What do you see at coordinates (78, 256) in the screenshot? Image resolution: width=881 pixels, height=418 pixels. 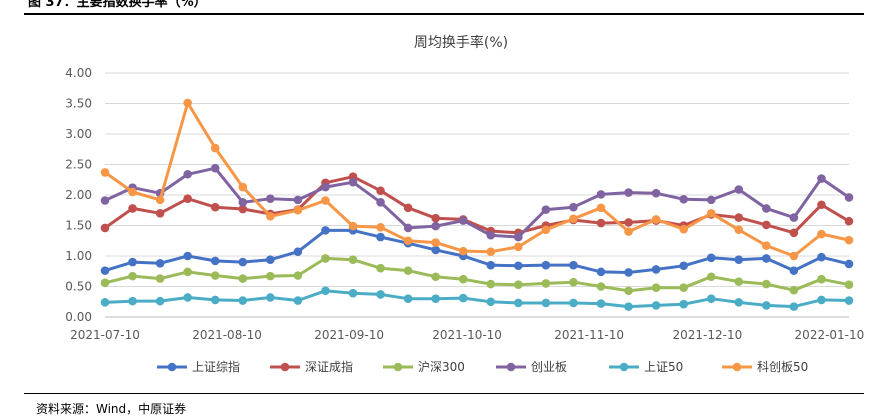 I see `y-tick-label: 1.00` at bounding box center [78, 256].